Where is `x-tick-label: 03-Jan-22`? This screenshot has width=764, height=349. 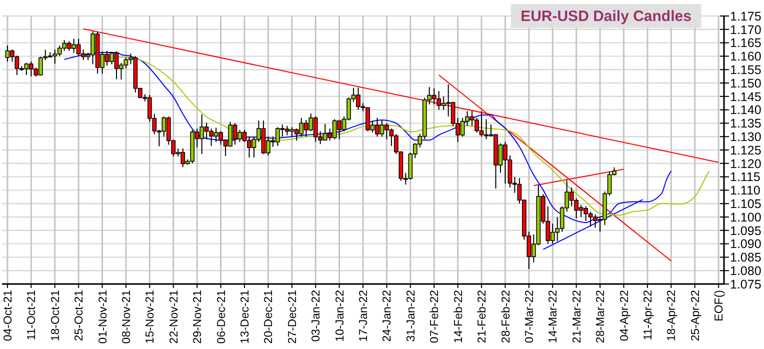 x-tick-label: 03-Jan-22 is located at coordinates (316, 316).